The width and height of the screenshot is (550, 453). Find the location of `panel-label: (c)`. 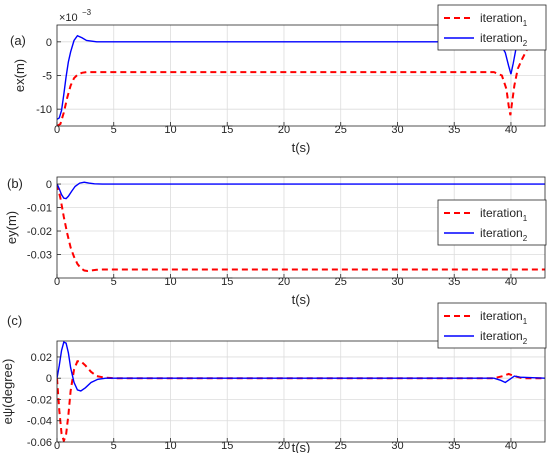

panel-label: (c) is located at coordinates (14, 320).